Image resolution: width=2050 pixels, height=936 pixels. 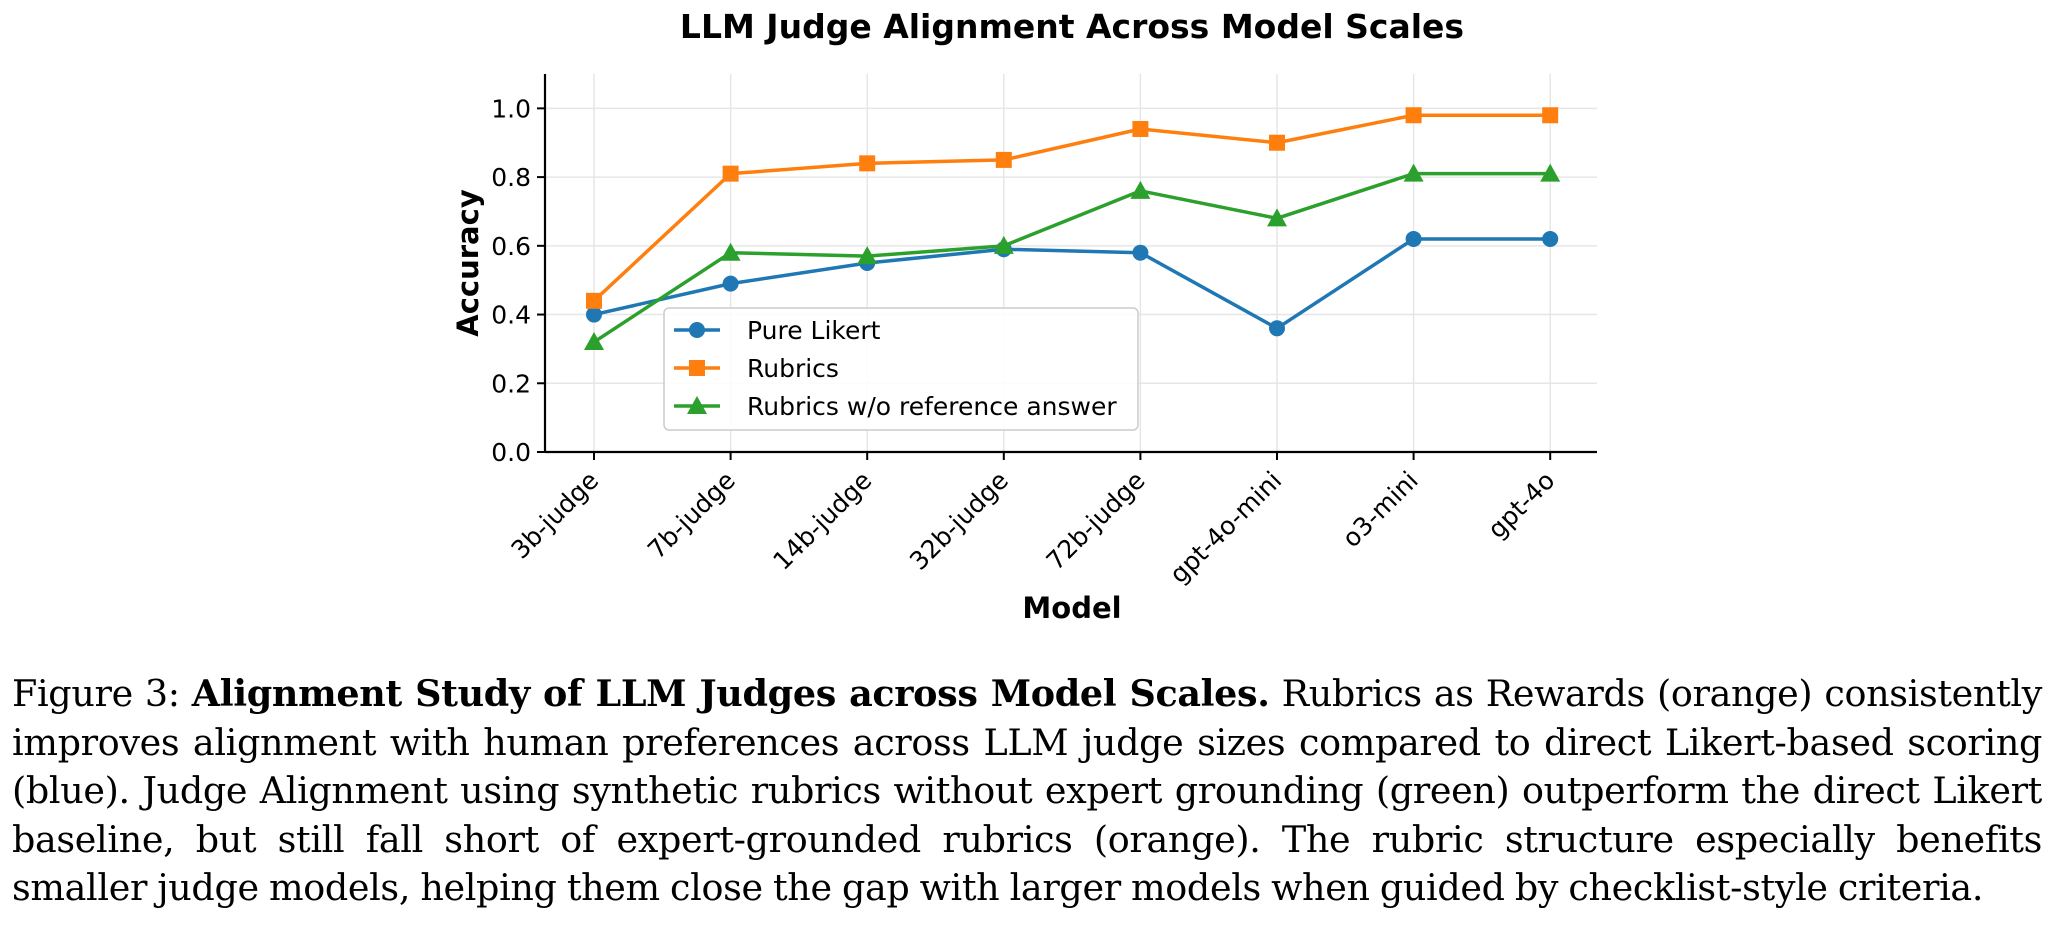 I want to click on y-tick-label: 0.4, so click(x=511, y=315).